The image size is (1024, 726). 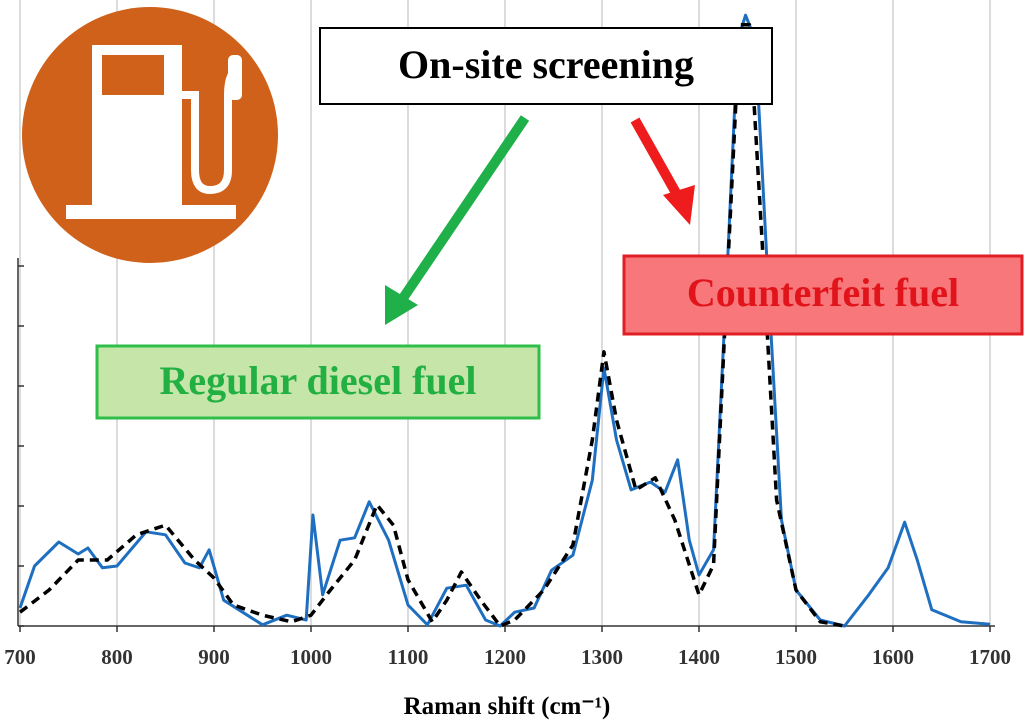 I want to click on annotation: Counterfeit fuel, so click(x=823, y=292).